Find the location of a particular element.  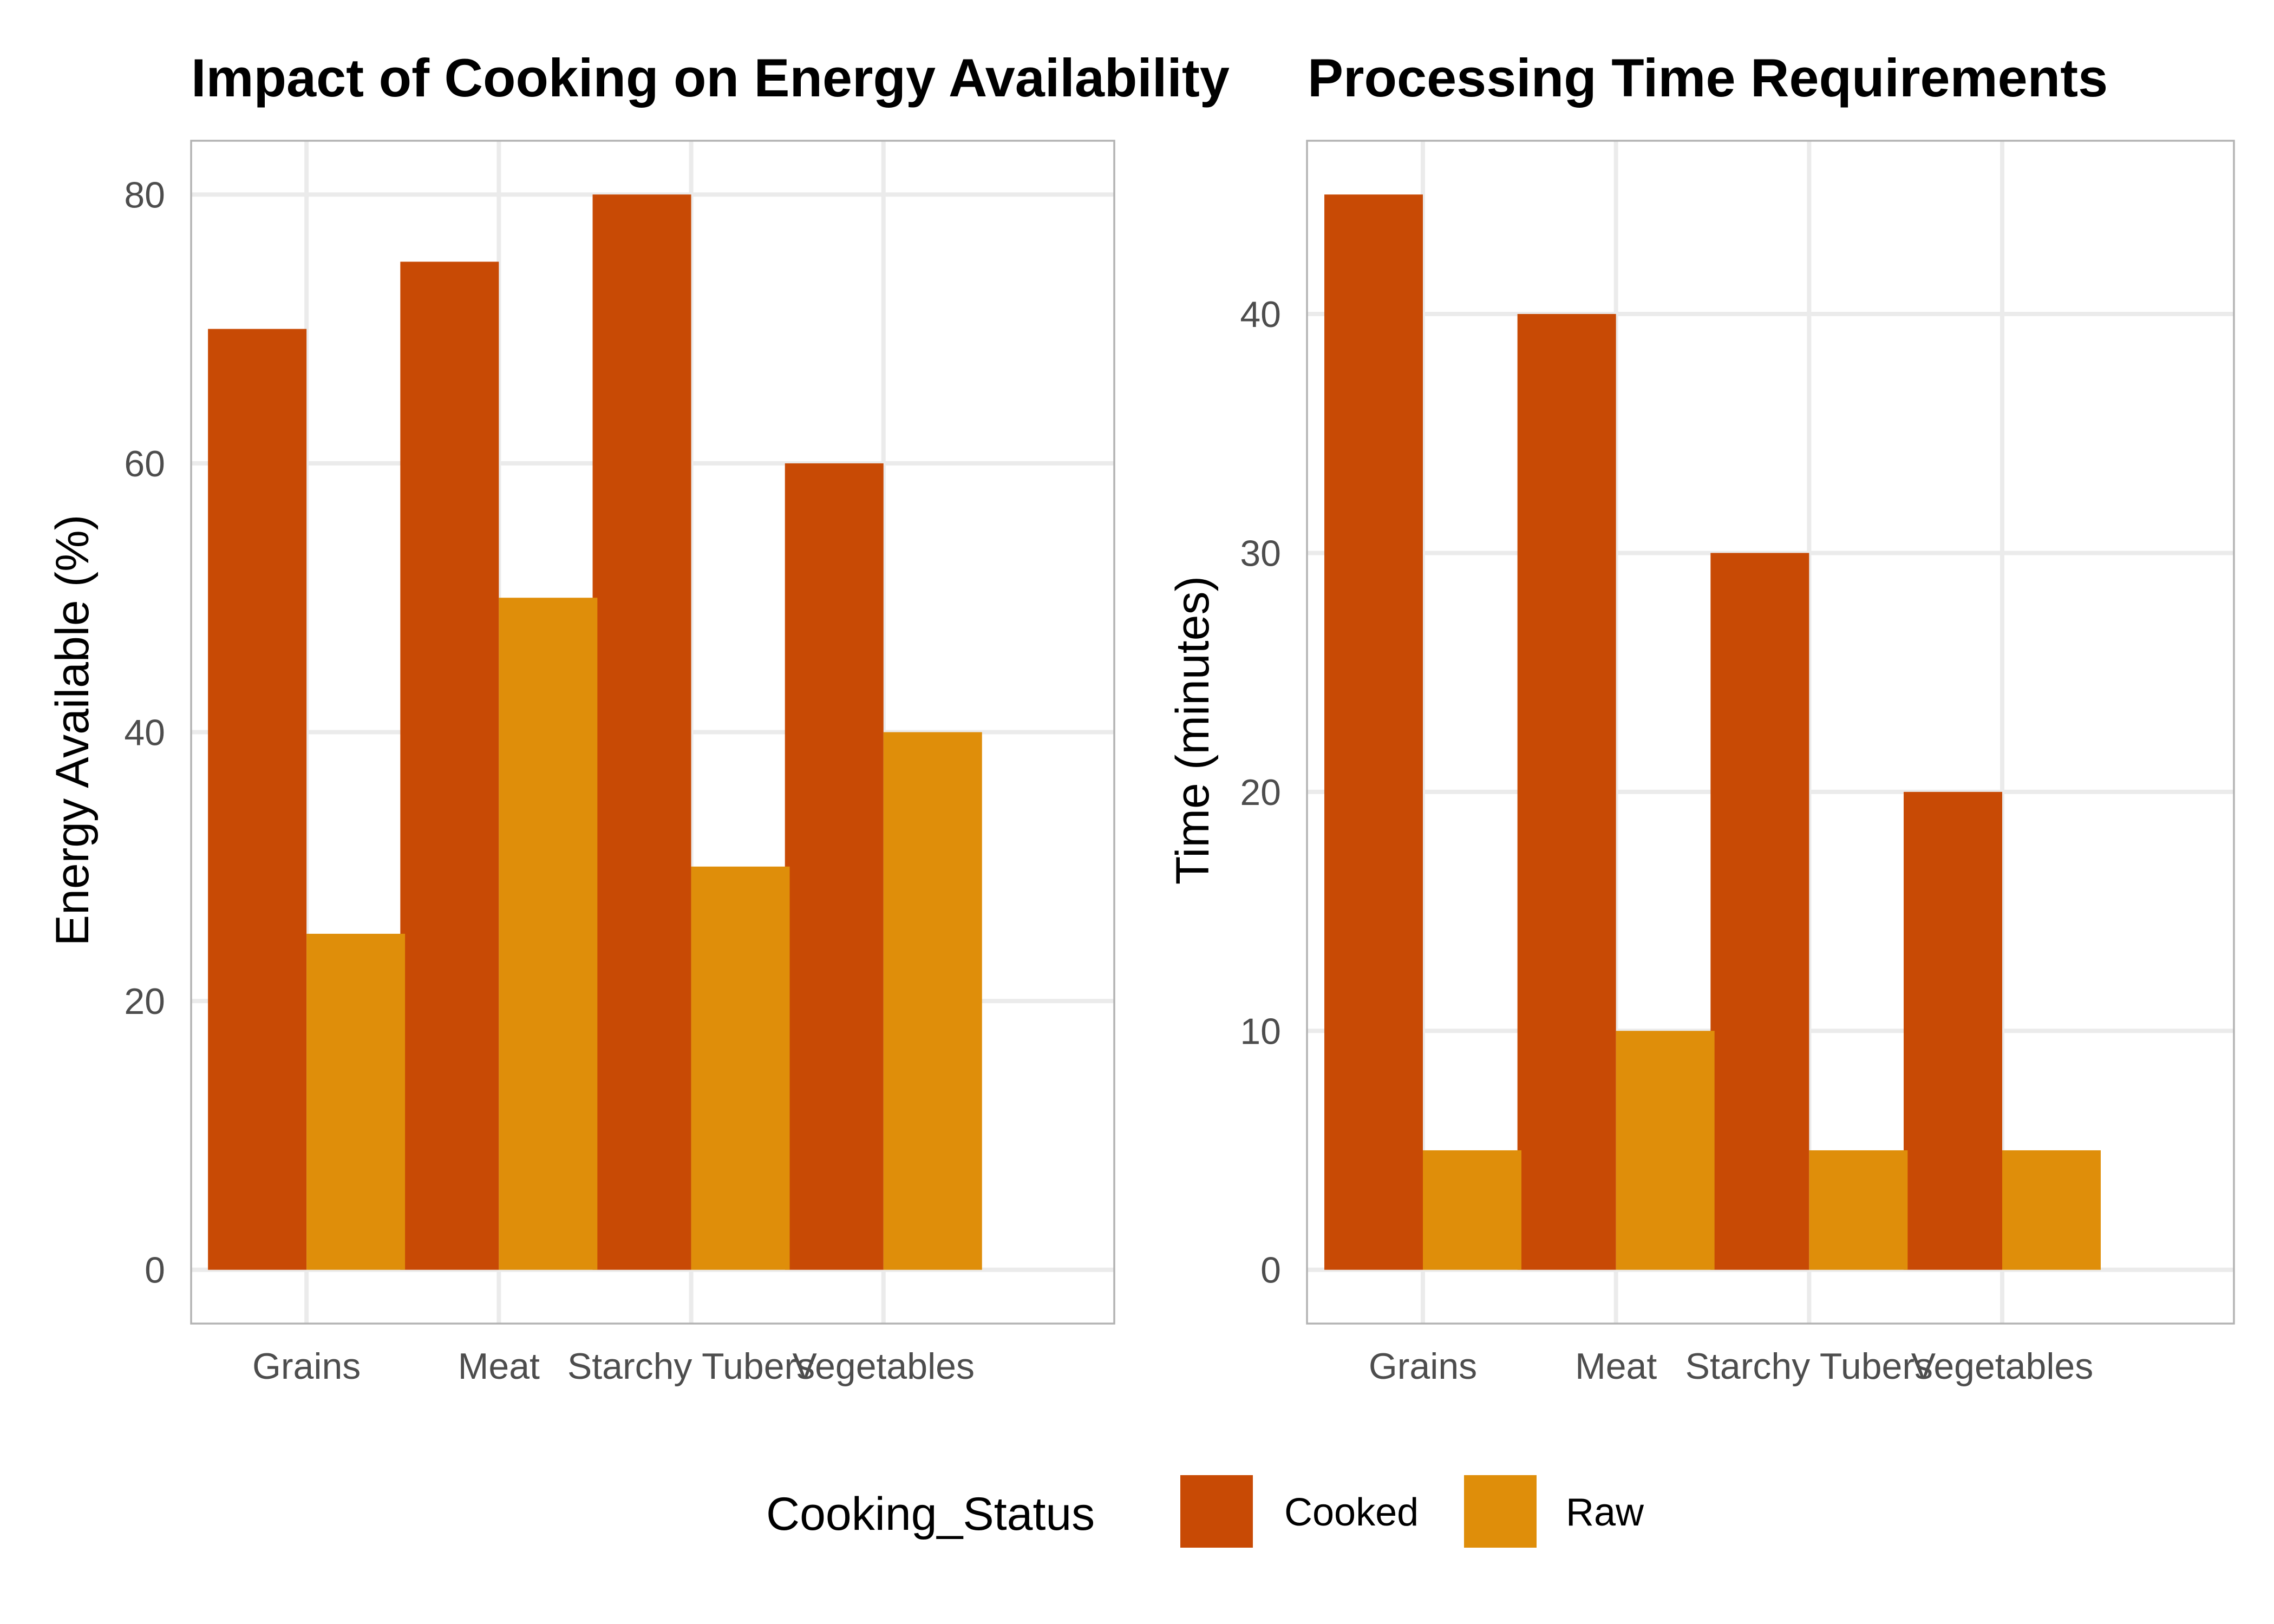

legend-swatch-cooked is located at coordinates (1216, 1512).